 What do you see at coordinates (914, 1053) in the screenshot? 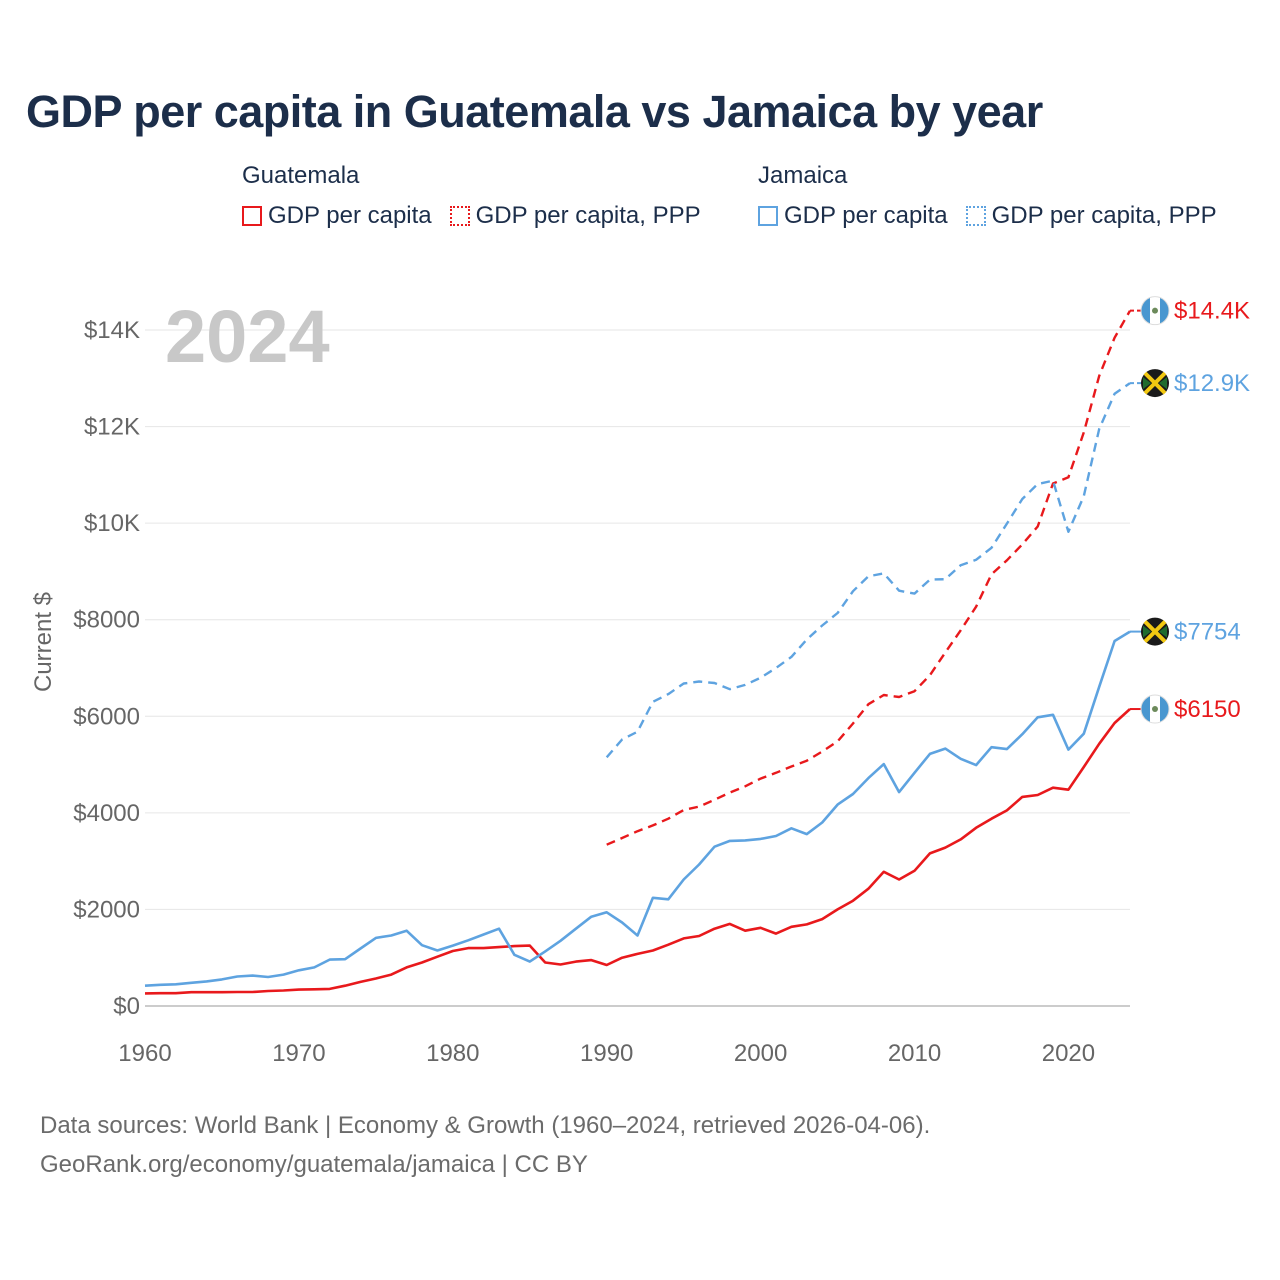
I see `x-tick-label: 2010` at bounding box center [914, 1053].